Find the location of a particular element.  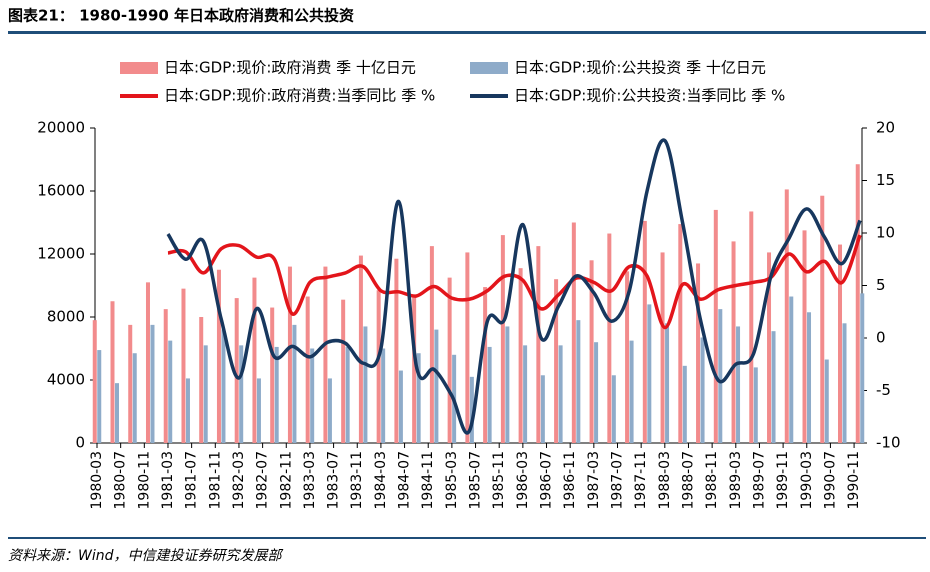

y2-tick-label: 15 is located at coordinates (885, 180).